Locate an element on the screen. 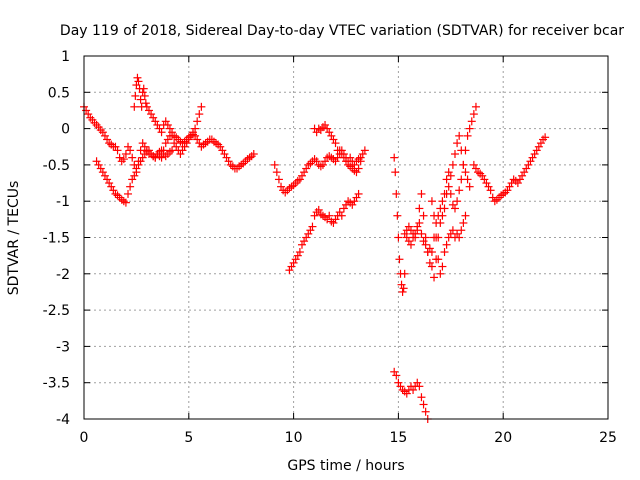 The width and height of the screenshot is (640, 480). x-tick-label: 10 is located at coordinates (294, 438).